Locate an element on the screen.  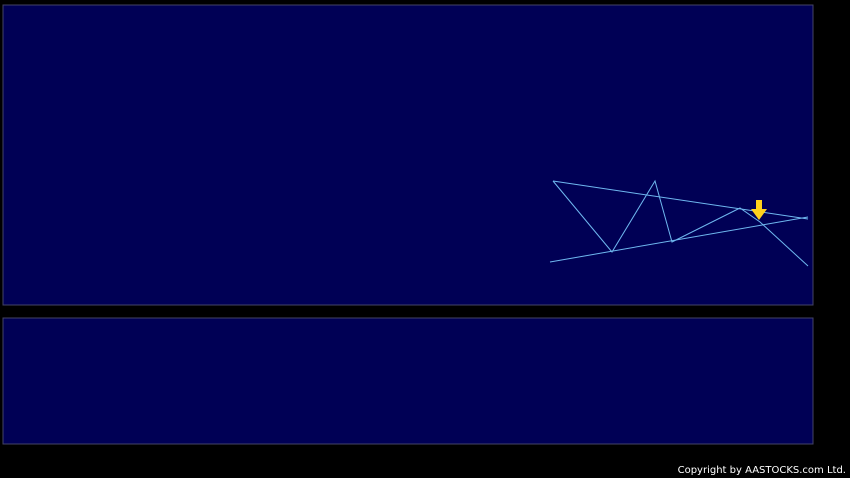
signal-arrow is located at coordinates (759, 210).